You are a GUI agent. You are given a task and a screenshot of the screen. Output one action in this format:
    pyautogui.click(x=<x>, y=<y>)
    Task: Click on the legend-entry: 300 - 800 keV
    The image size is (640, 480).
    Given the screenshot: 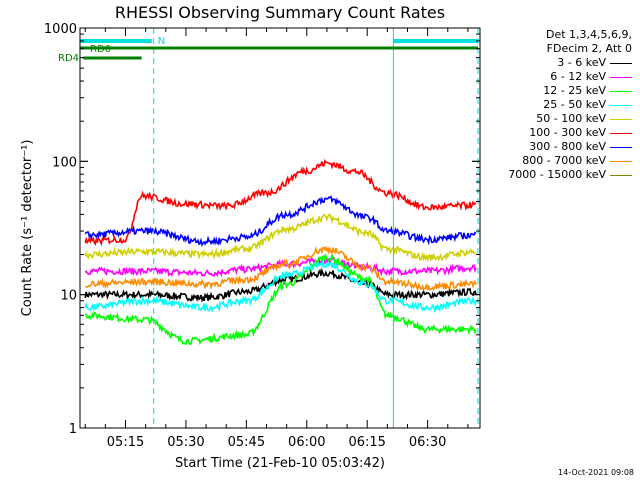 What is the action you would take?
    pyautogui.click(x=551, y=147)
    